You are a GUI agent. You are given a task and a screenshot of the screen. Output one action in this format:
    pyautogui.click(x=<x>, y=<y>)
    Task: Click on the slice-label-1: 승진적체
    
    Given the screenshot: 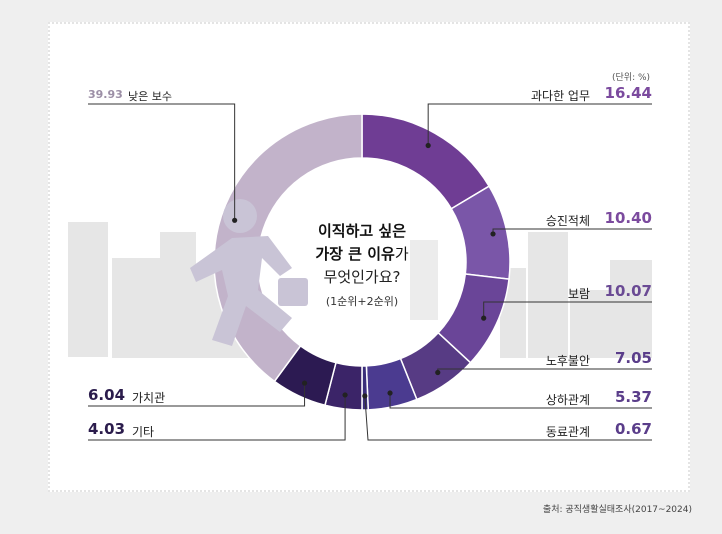 What is the action you would take?
    pyautogui.click(x=567, y=221)
    